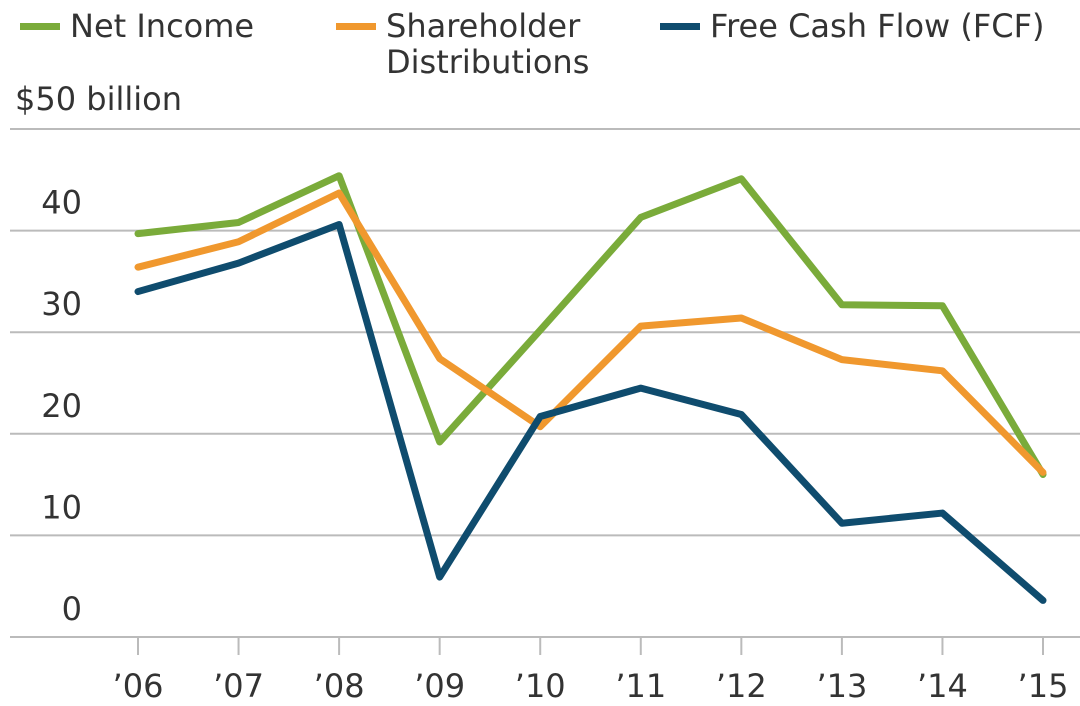 This screenshot has height=706, width=1080. Describe the element at coordinates (98, 99) in the screenshot. I see `y-tick-label: $50 billion` at that location.